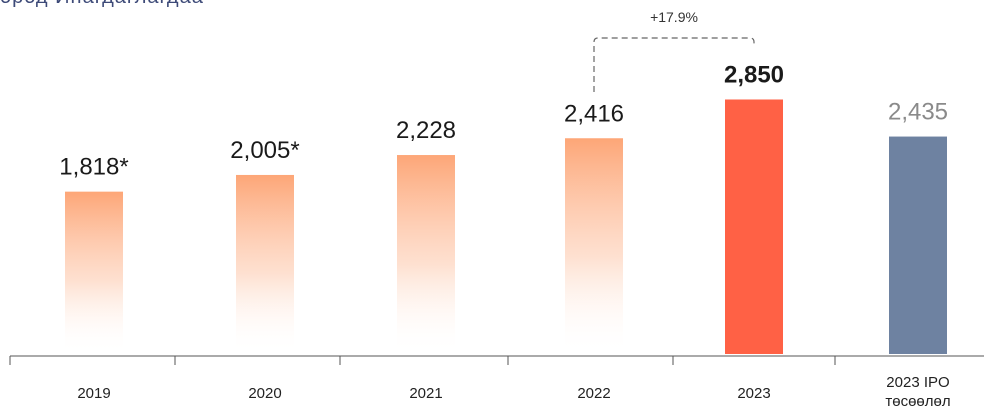  I want to click on x-tick-label: 2023 IPO төсөөлөл, so click(917, 391).